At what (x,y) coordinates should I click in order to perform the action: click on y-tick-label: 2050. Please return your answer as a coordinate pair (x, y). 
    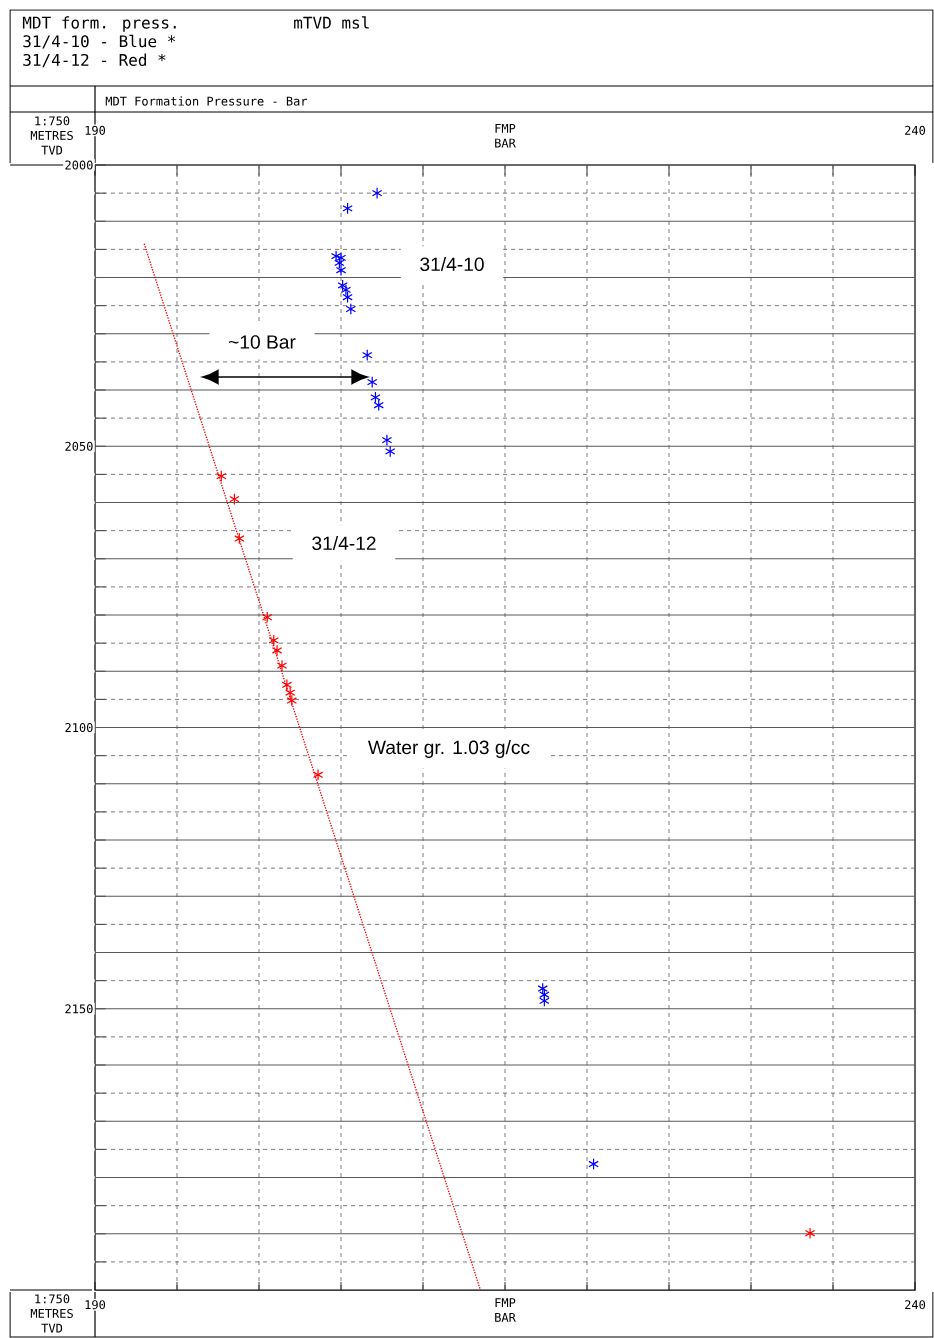
    Looking at the image, I should click on (79, 446).